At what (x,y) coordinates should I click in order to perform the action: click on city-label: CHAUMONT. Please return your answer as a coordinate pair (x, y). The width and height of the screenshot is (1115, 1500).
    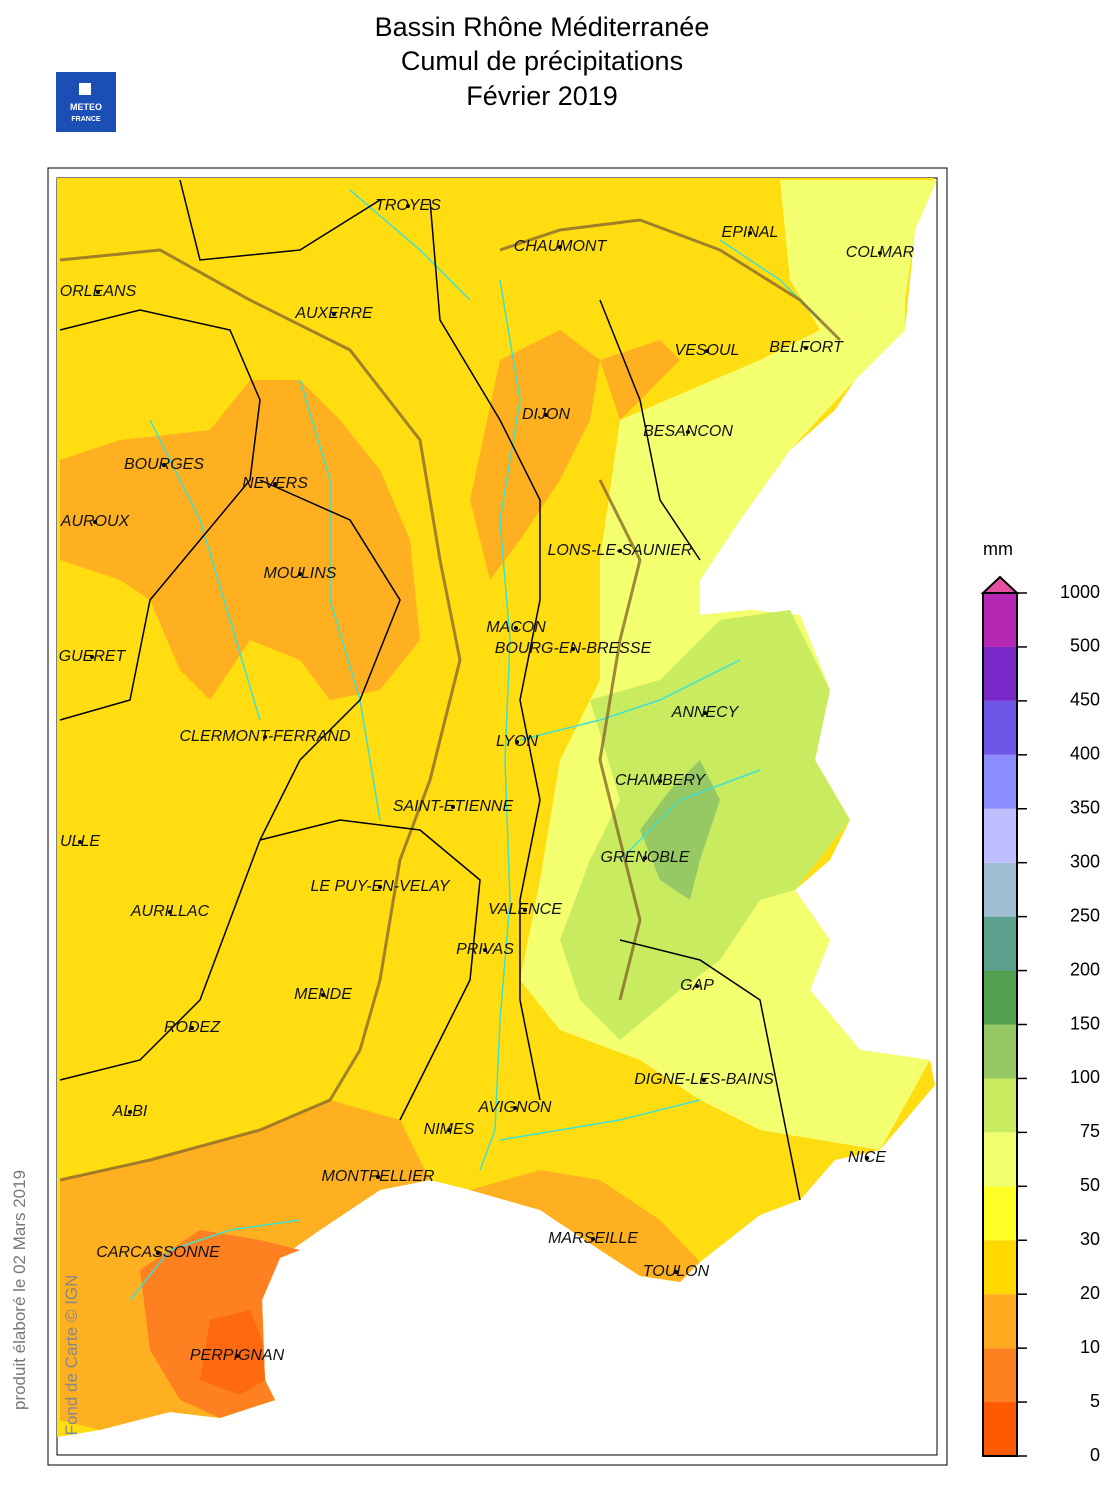
    Looking at the image, I should click on (561, 246).